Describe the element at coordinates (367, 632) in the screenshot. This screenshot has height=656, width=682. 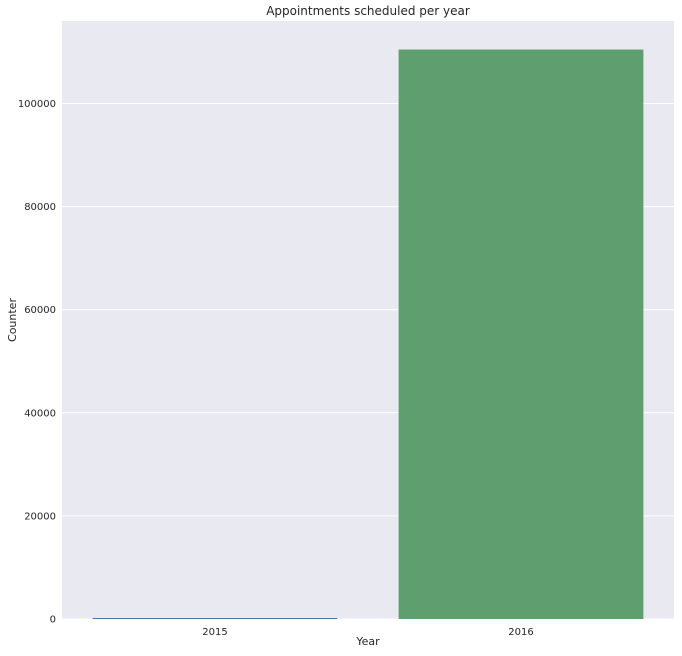
I see `x-tick-labels: 2015 2016` at that location.